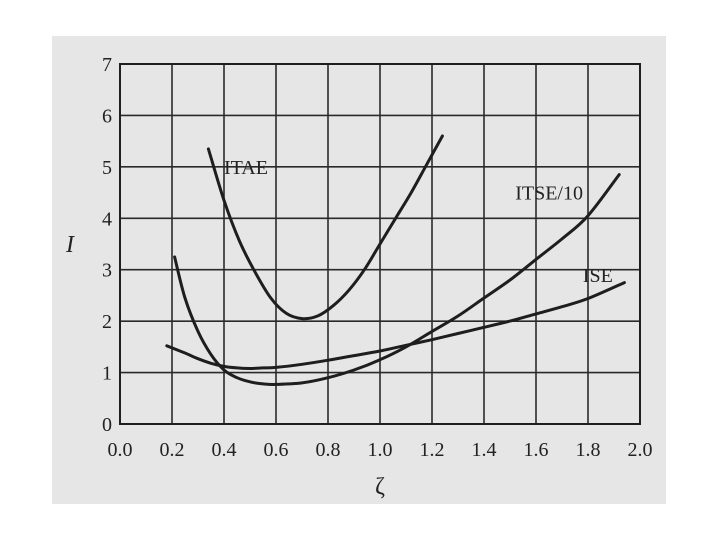 The height and width of the screenshot is (540, 720). Describe the element at coordinates (107, 219) in the screenshot. I see `y-tick-label: 4` at that location.